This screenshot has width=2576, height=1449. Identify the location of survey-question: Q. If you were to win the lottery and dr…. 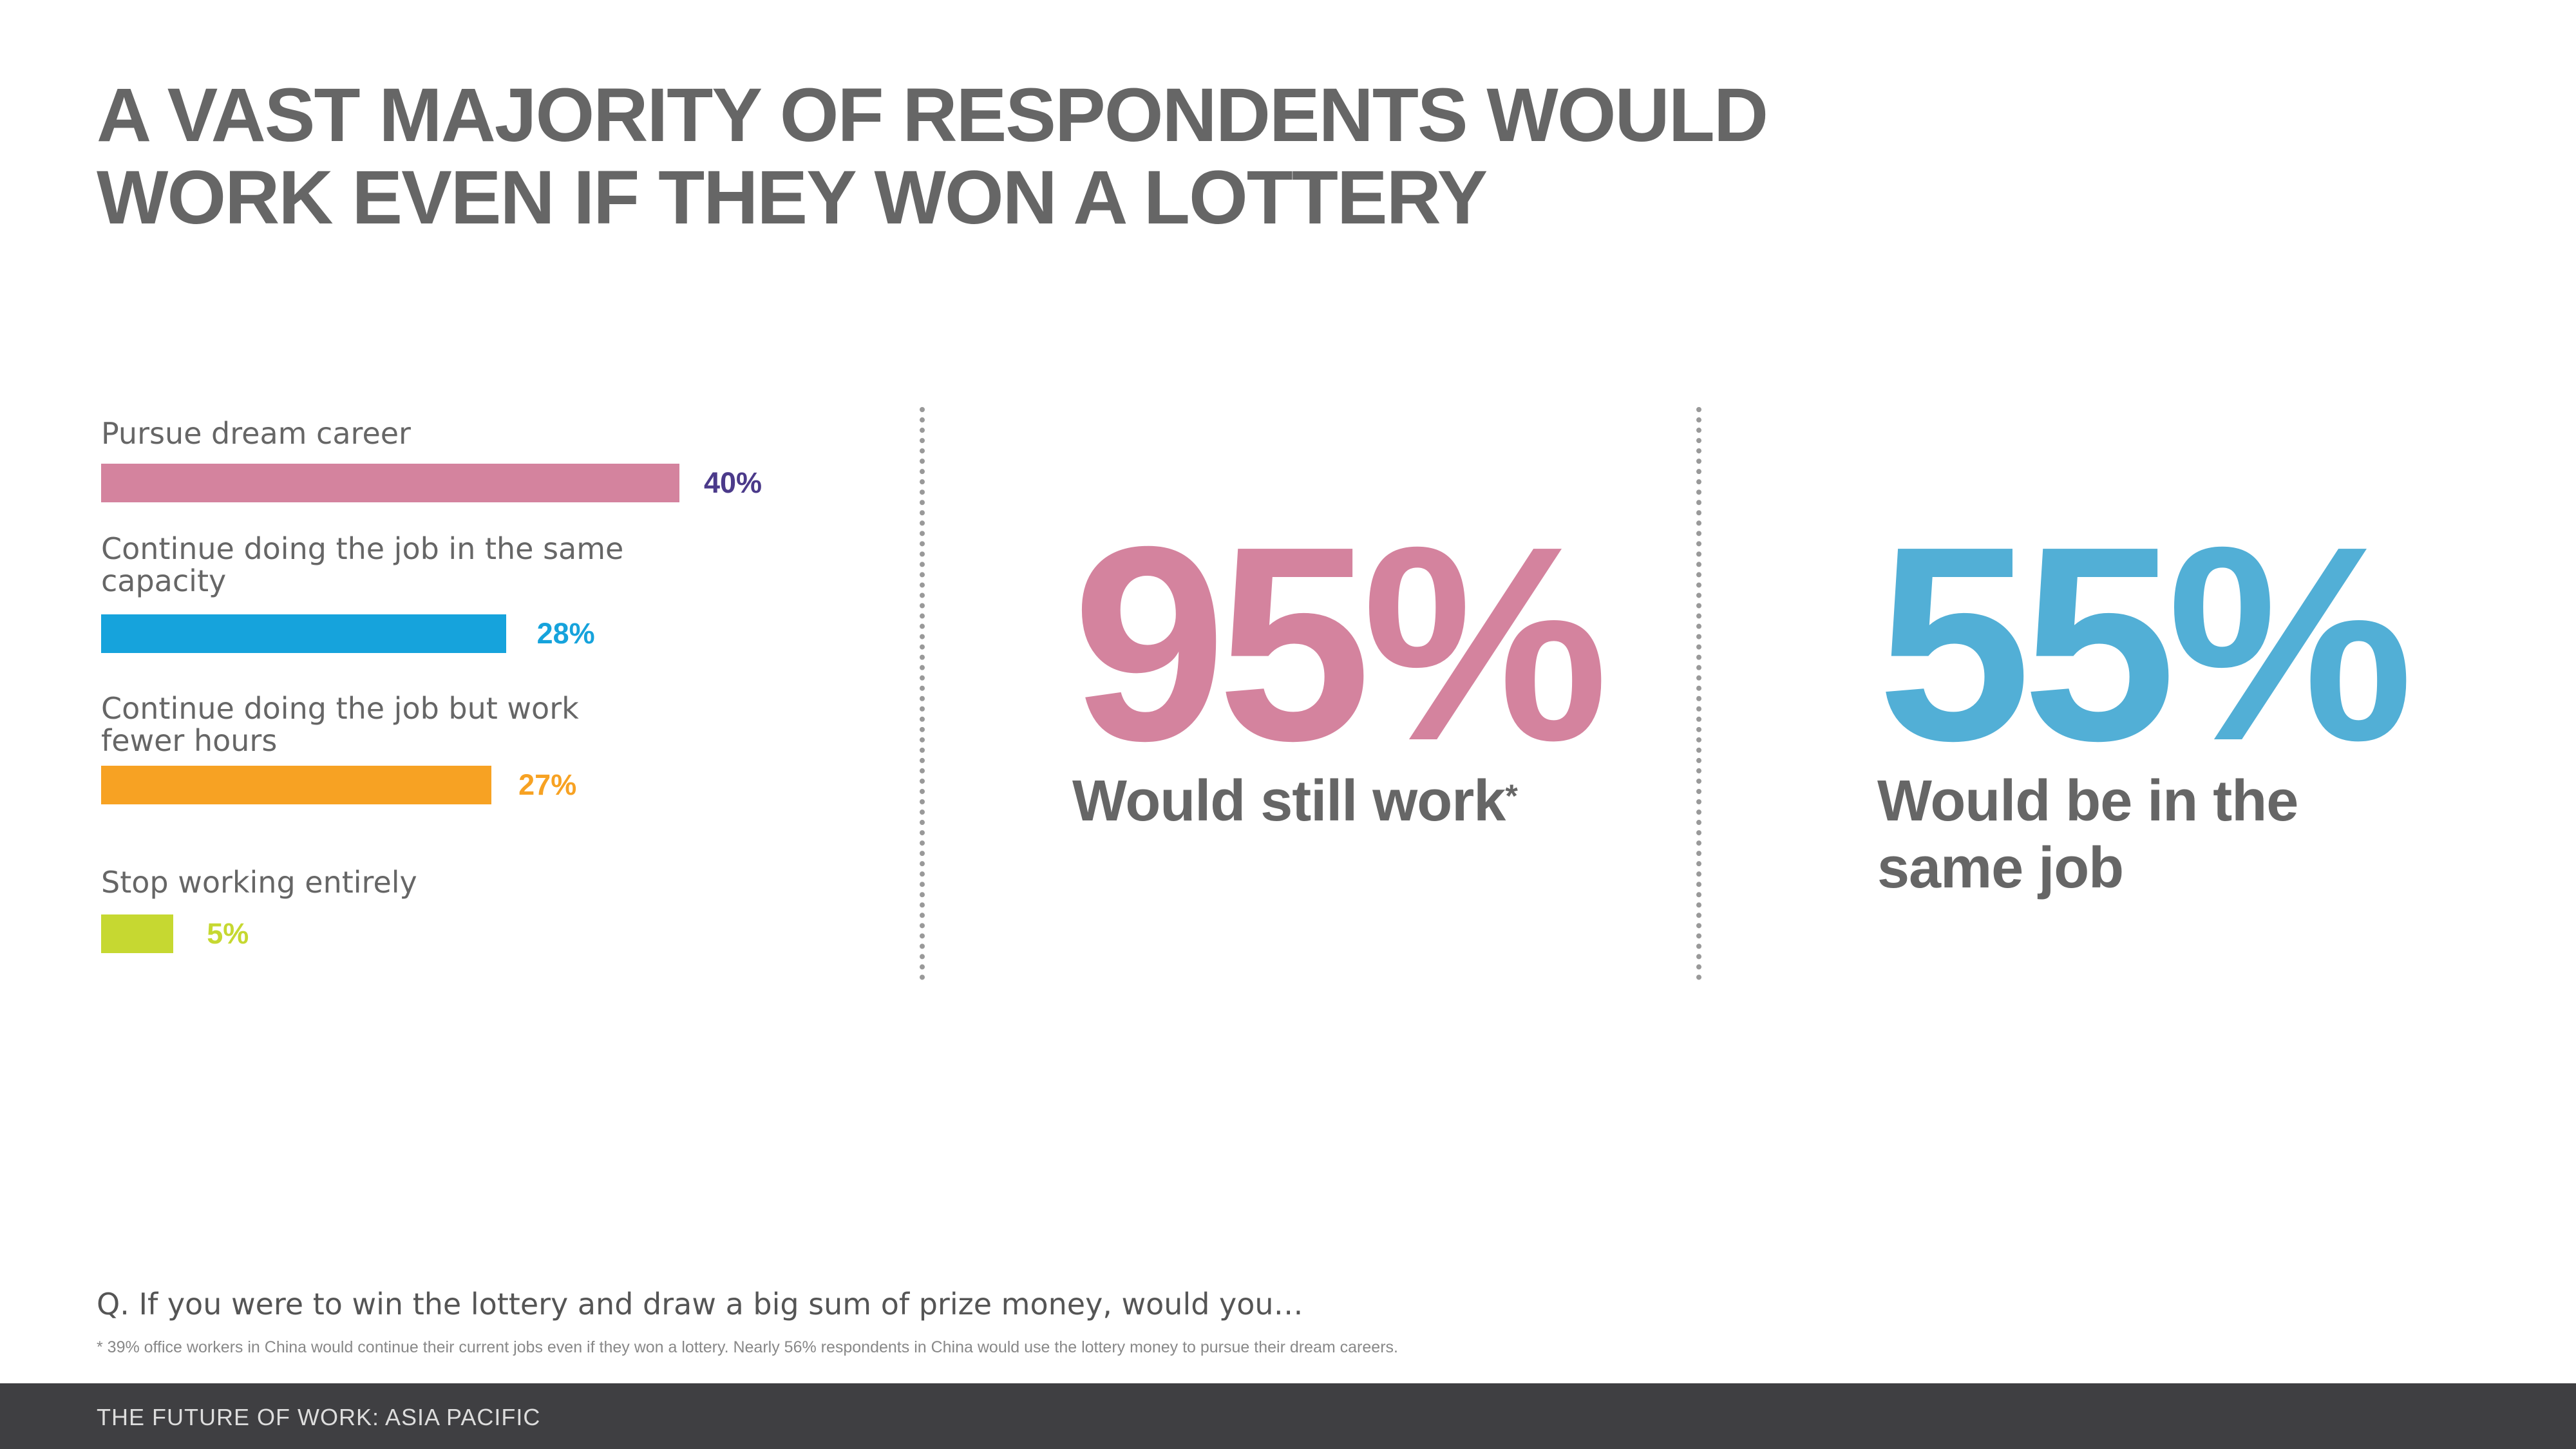
(700, 1304).